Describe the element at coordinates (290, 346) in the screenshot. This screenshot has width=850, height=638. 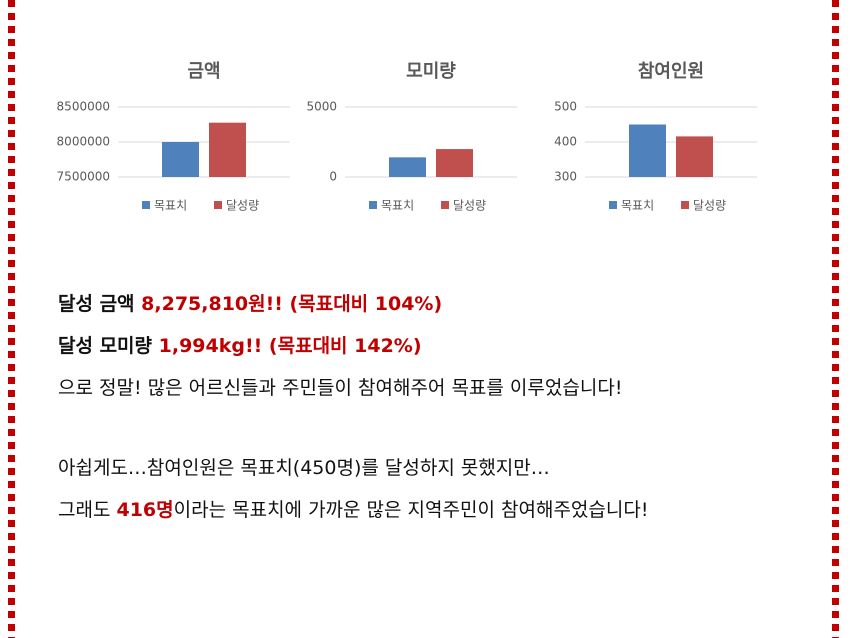
I see `highlight-text: 1,994kg!! (목표대비 142%)` at that location.